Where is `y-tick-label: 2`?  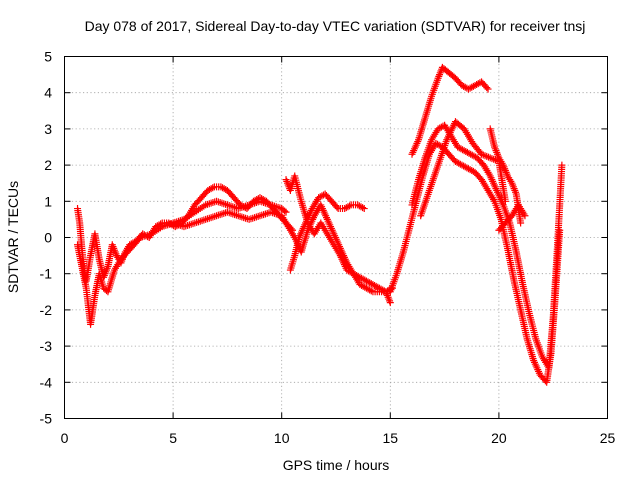 y-tick-label: 2 is located at coordinates (48, 165).